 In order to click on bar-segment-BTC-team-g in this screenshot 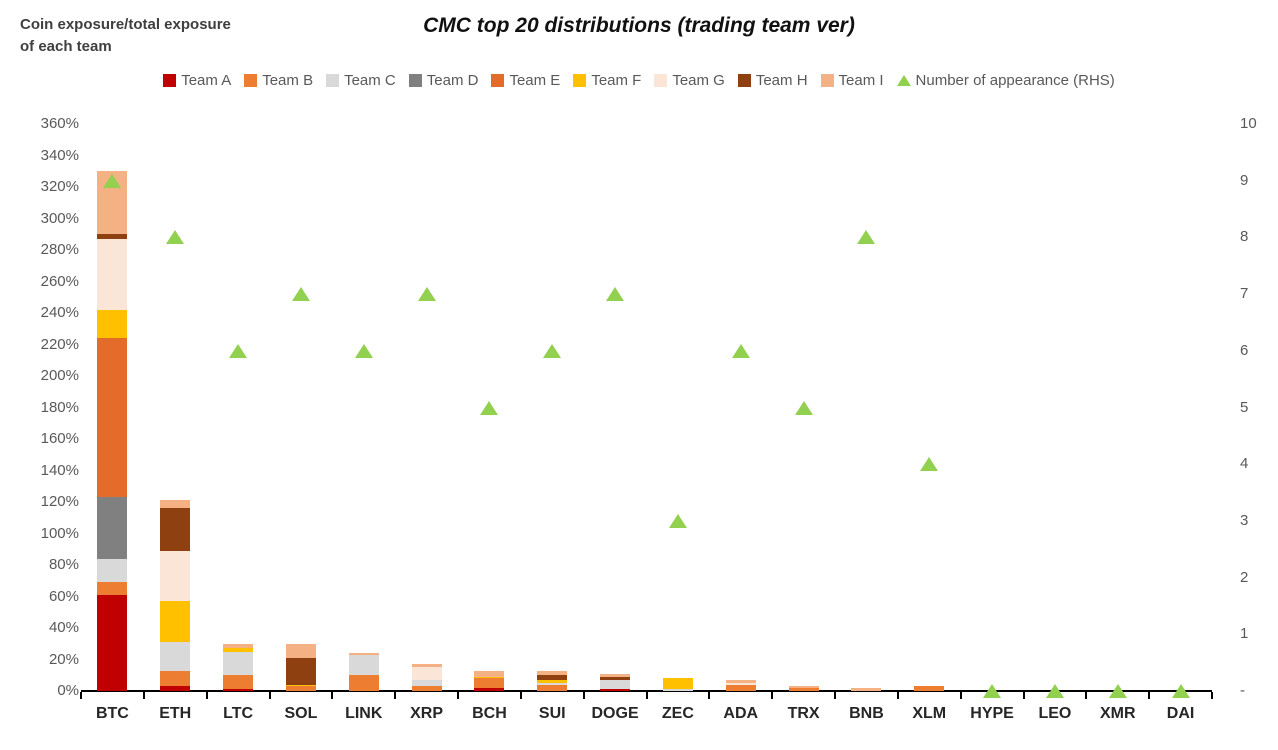, I will do `click(112, 274)`.